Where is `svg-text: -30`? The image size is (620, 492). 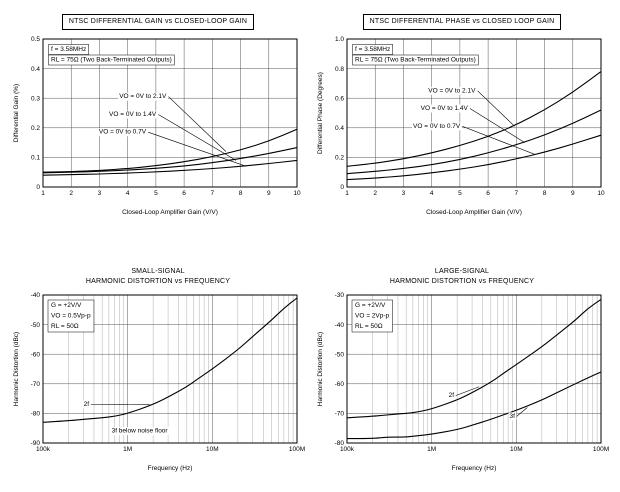
svg-text: -30 is located at coordinates (340, 296).